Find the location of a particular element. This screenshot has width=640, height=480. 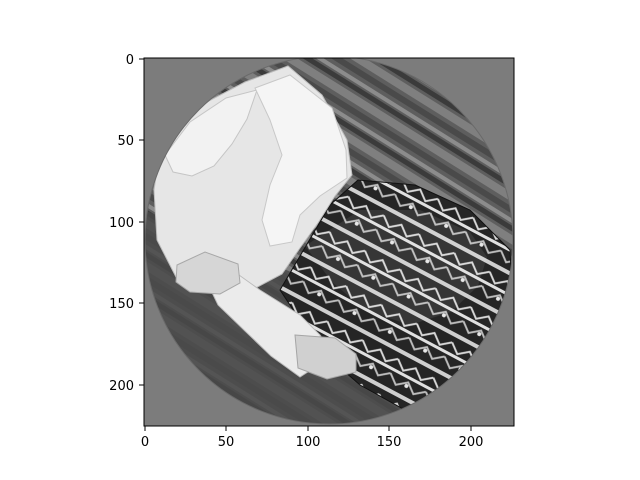

y-axis: 0 50 100 150 200 is located at coordinates (126, 223).